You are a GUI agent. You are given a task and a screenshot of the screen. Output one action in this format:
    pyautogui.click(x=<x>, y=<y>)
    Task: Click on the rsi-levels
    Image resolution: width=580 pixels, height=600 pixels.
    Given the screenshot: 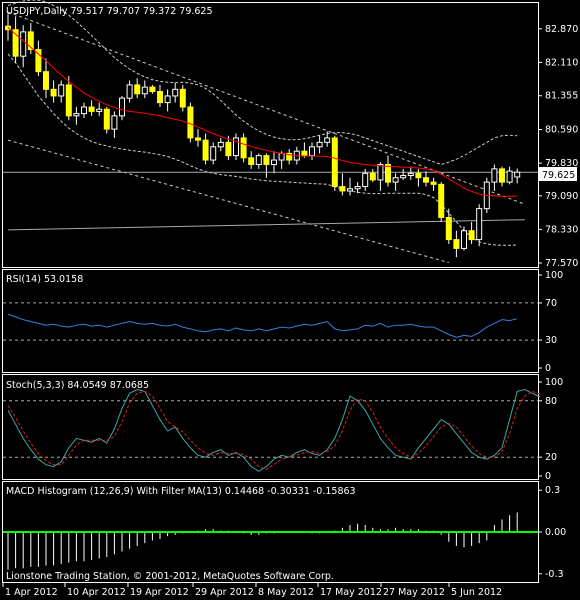 What is the action you would take?
    pyautogui.click(x=270, y=321)
    